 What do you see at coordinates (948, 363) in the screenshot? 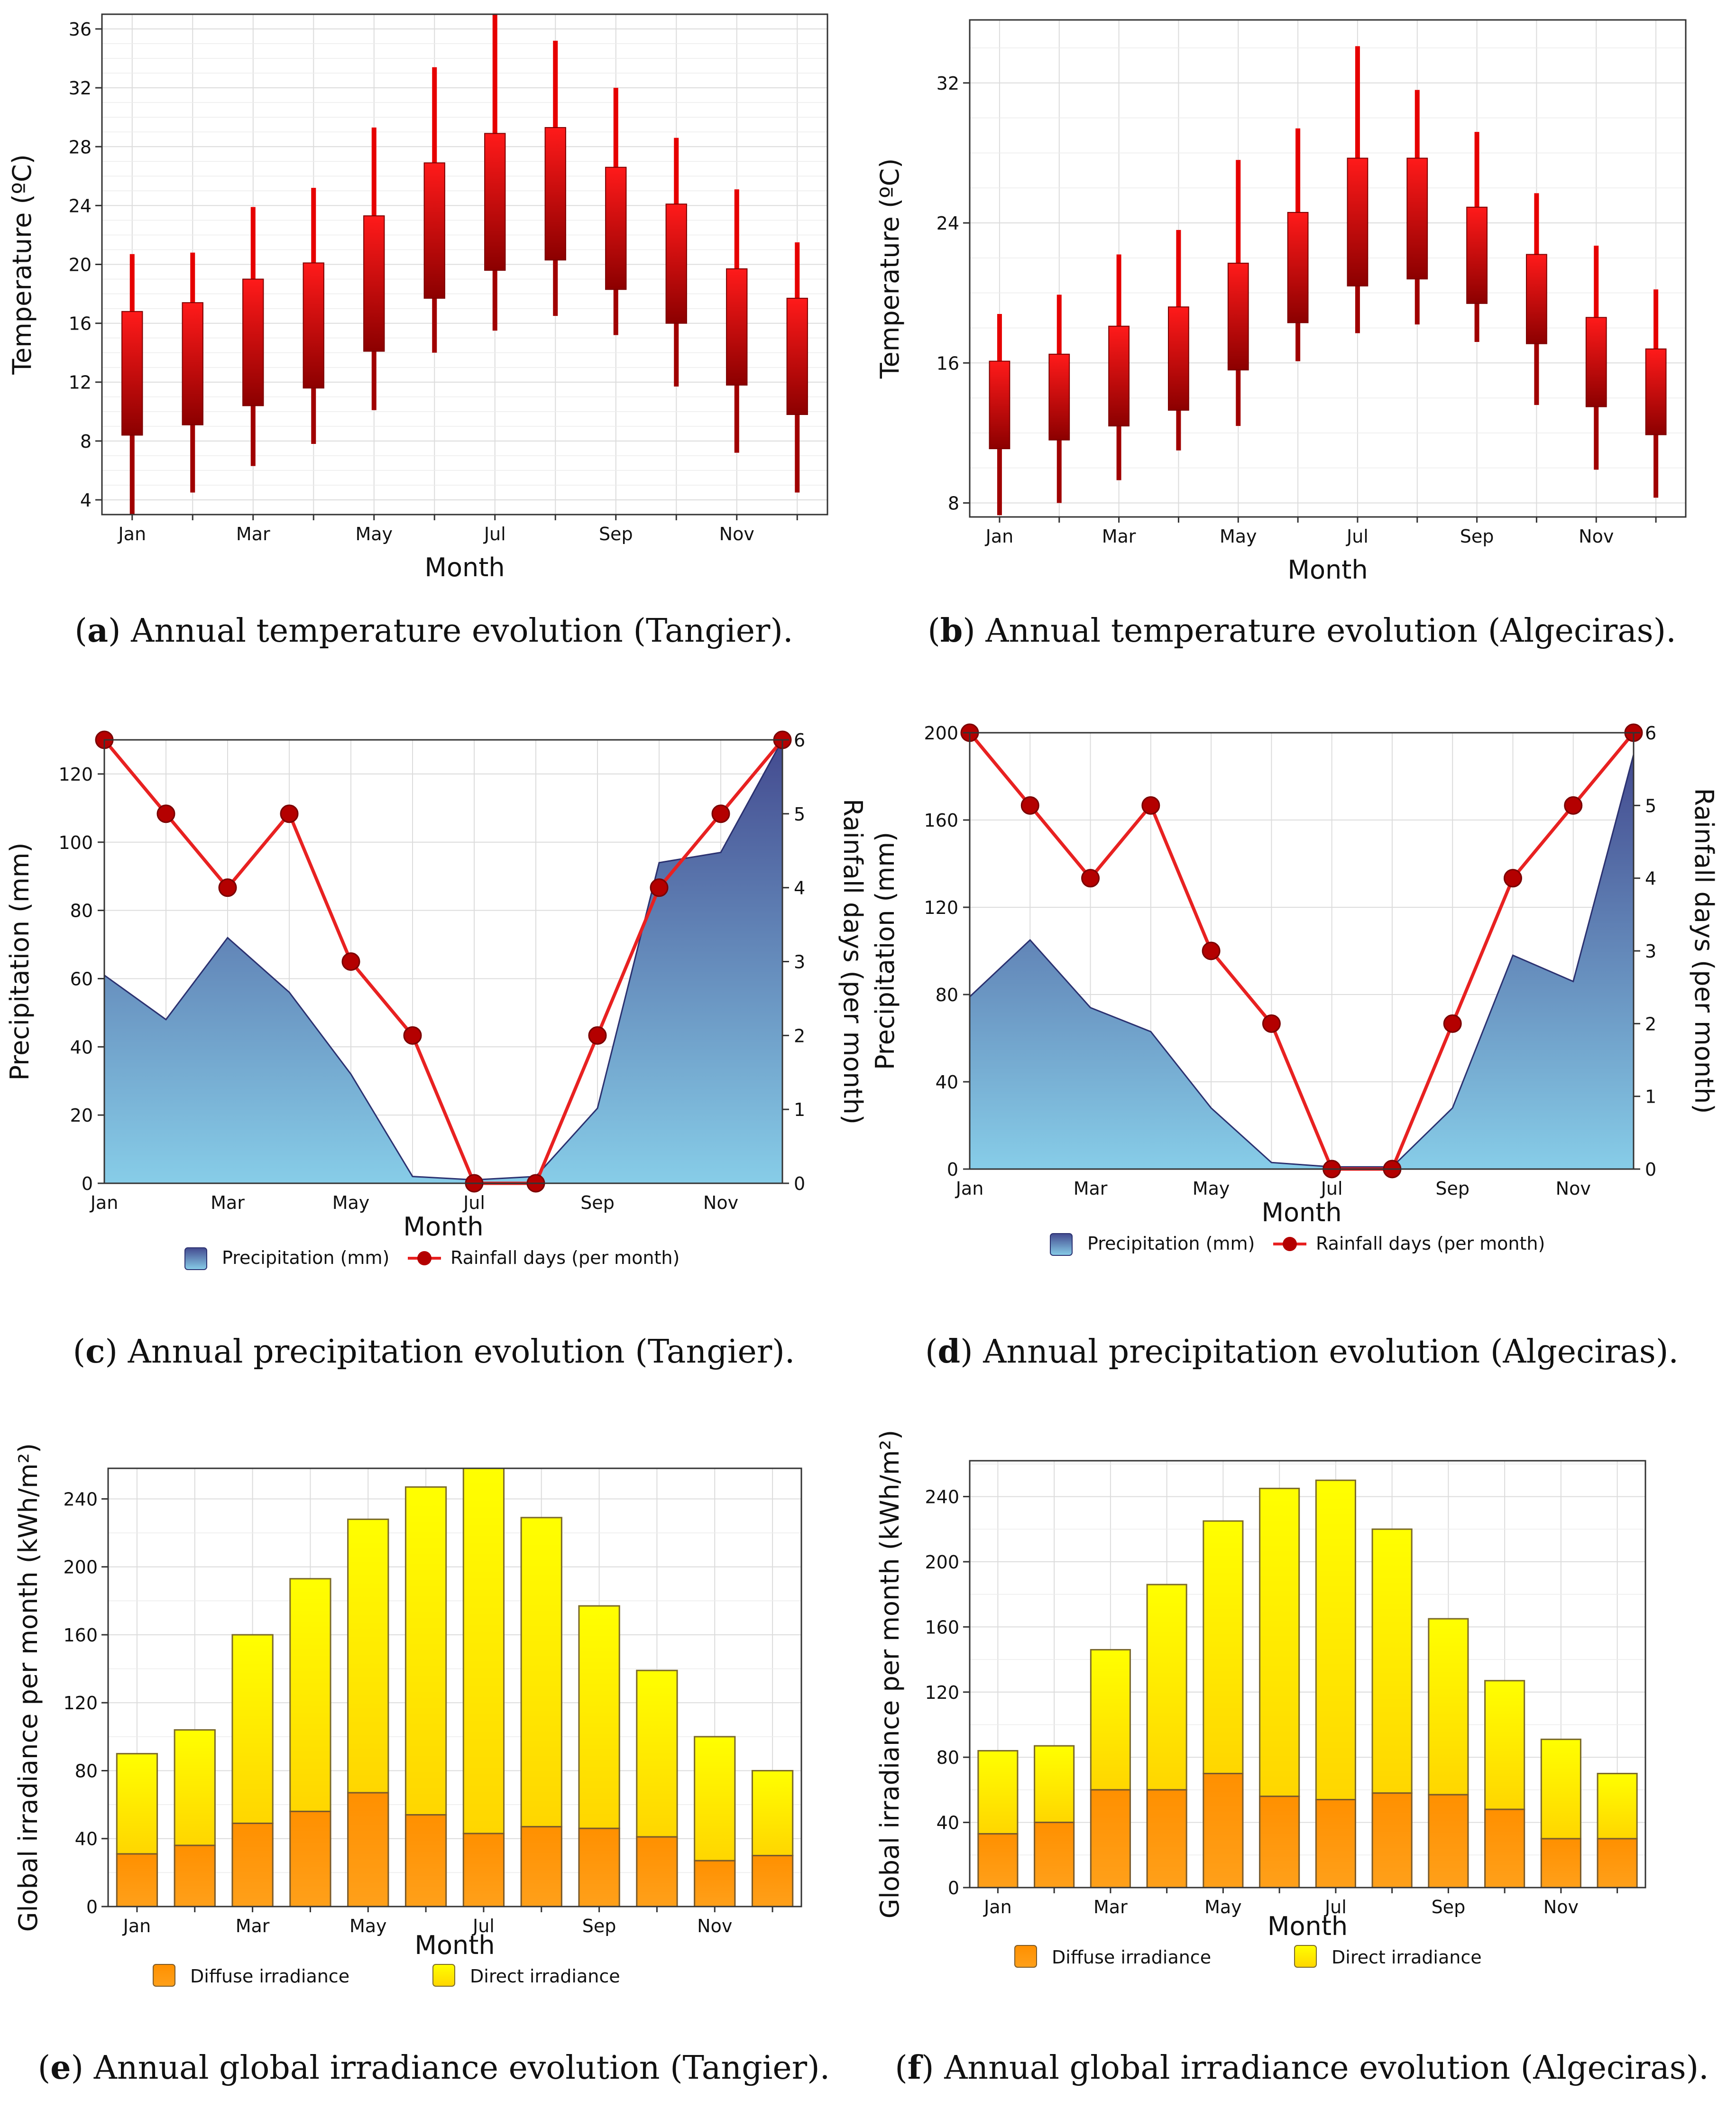
I see `y-tick-label: 16` at bounding box center [948, 363].